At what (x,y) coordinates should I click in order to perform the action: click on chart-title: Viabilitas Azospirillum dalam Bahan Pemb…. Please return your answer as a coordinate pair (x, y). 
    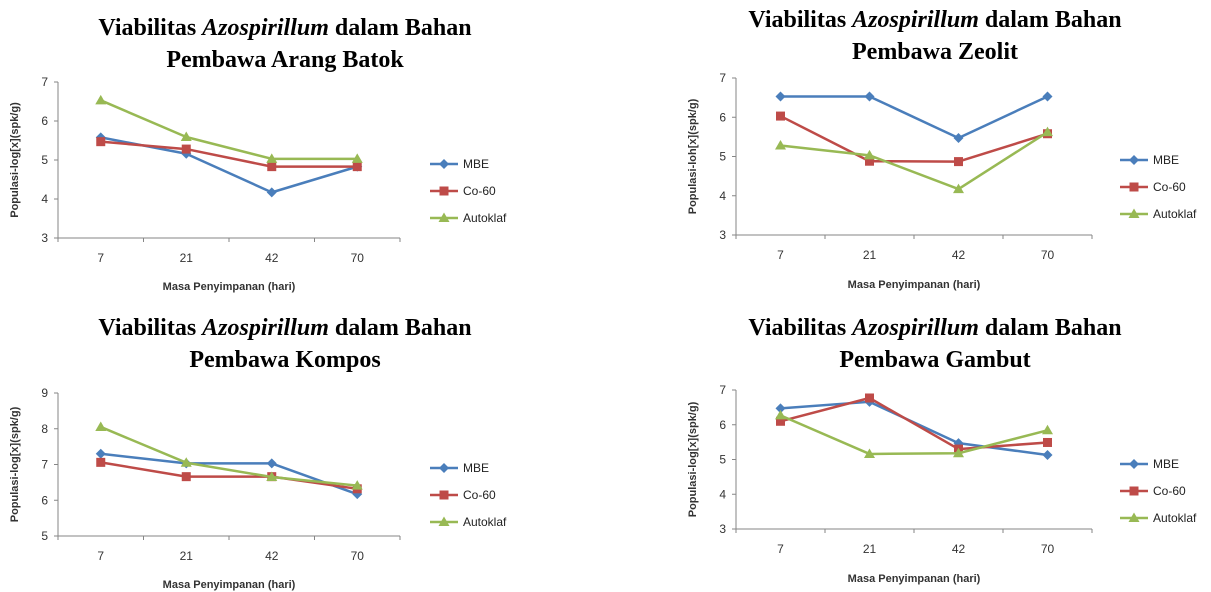
    Looking at the image, I should click on (935, 36).